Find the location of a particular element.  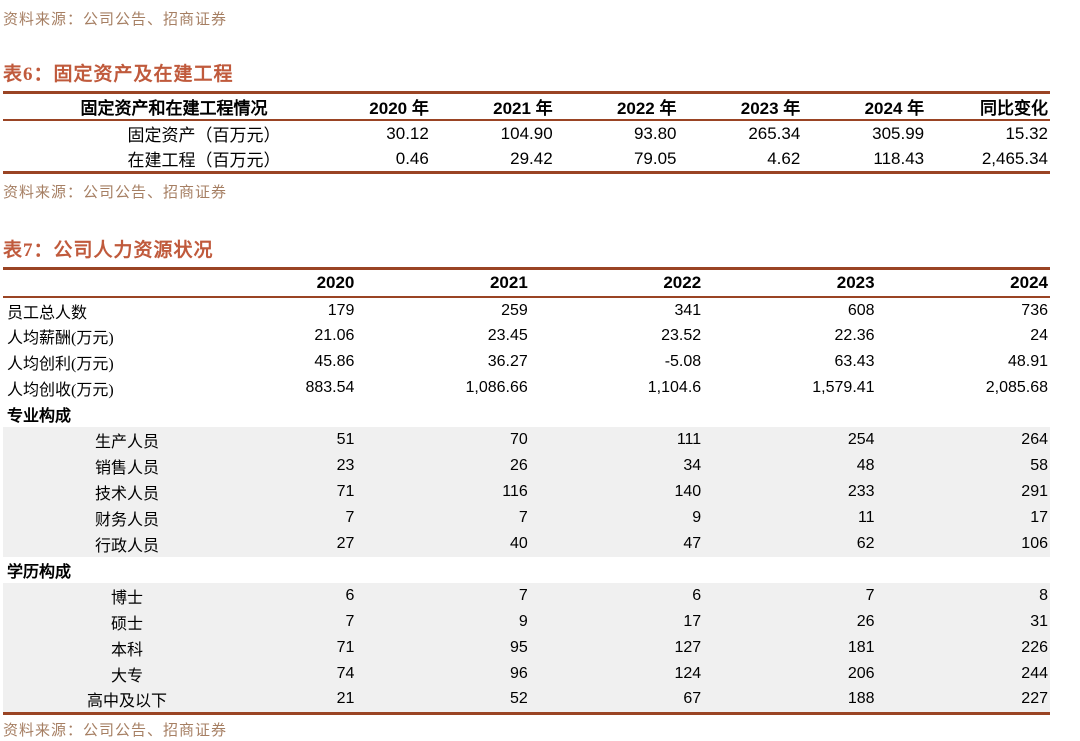

row-label: 专业构成 is located at coordinates (39, 416).